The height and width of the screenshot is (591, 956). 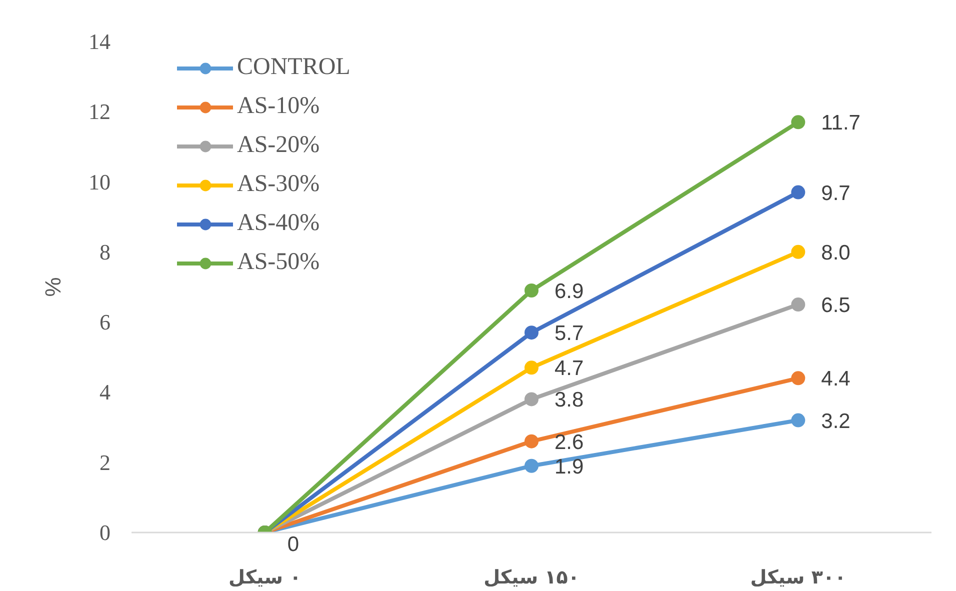 I want to click on data-label: 4.7, so click(x=569, y=368).